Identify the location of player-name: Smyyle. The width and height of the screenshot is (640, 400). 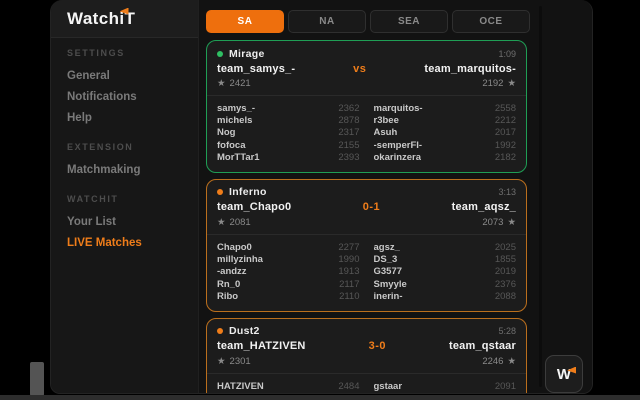
(390, 284).